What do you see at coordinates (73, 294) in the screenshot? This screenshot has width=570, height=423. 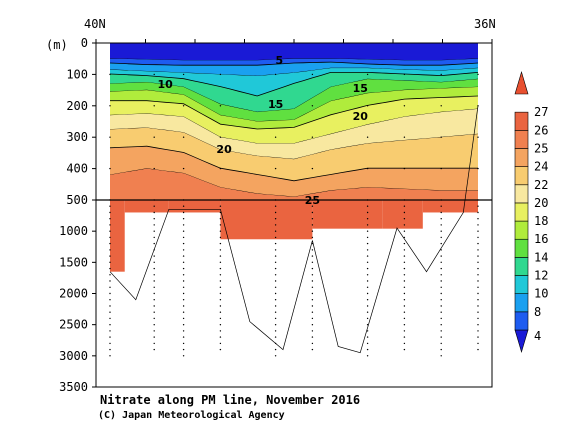 I see `y-tick-label: 2000` at bounding box center [73, 294].